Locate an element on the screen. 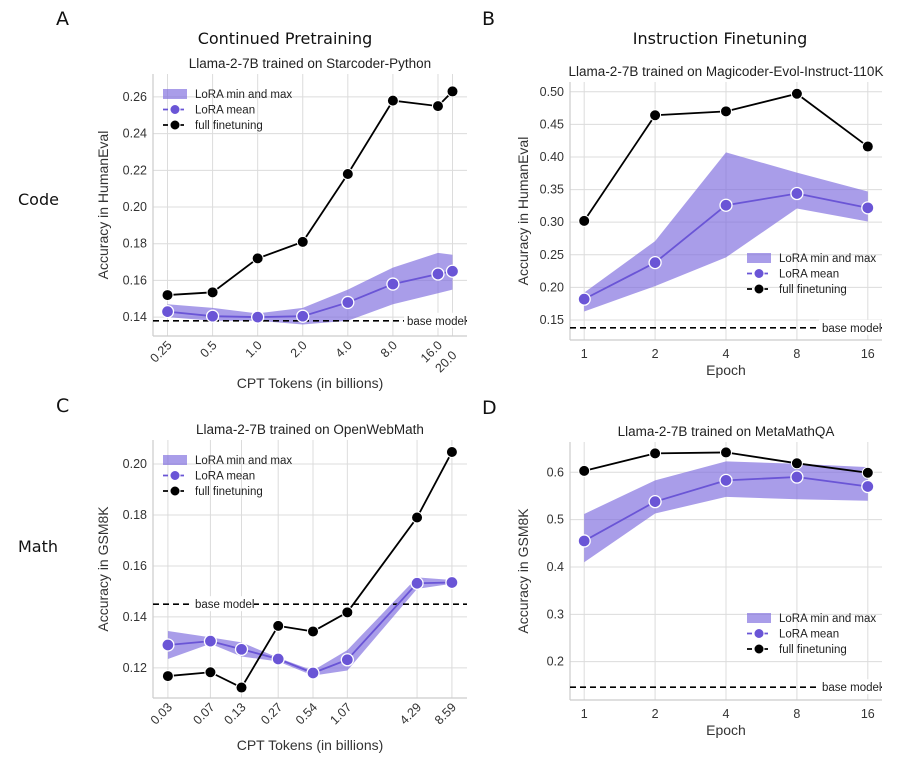 This screenshot has width=908, height=763. x-tick-label: 8.59 is located at coordinates (445, 713).